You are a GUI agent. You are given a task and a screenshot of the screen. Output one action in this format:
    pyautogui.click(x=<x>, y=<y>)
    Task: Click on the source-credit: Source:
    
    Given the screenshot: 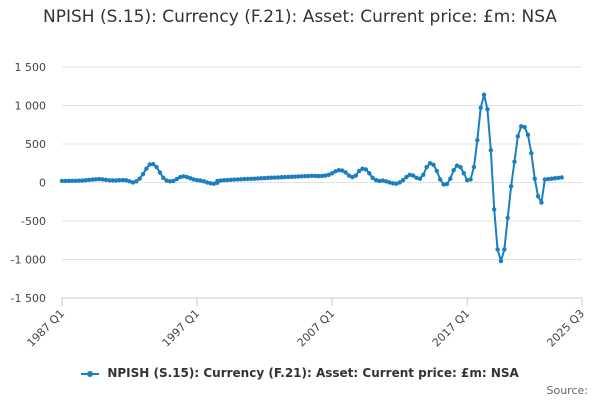 What is the action you would take?
    pyautogui.click(x=567, y=390)
    